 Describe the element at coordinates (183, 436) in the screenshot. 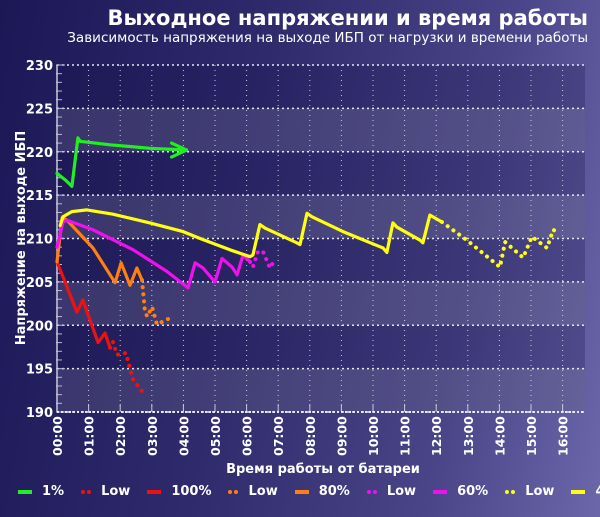

I see `x-tick-label: 04:00` at that location.